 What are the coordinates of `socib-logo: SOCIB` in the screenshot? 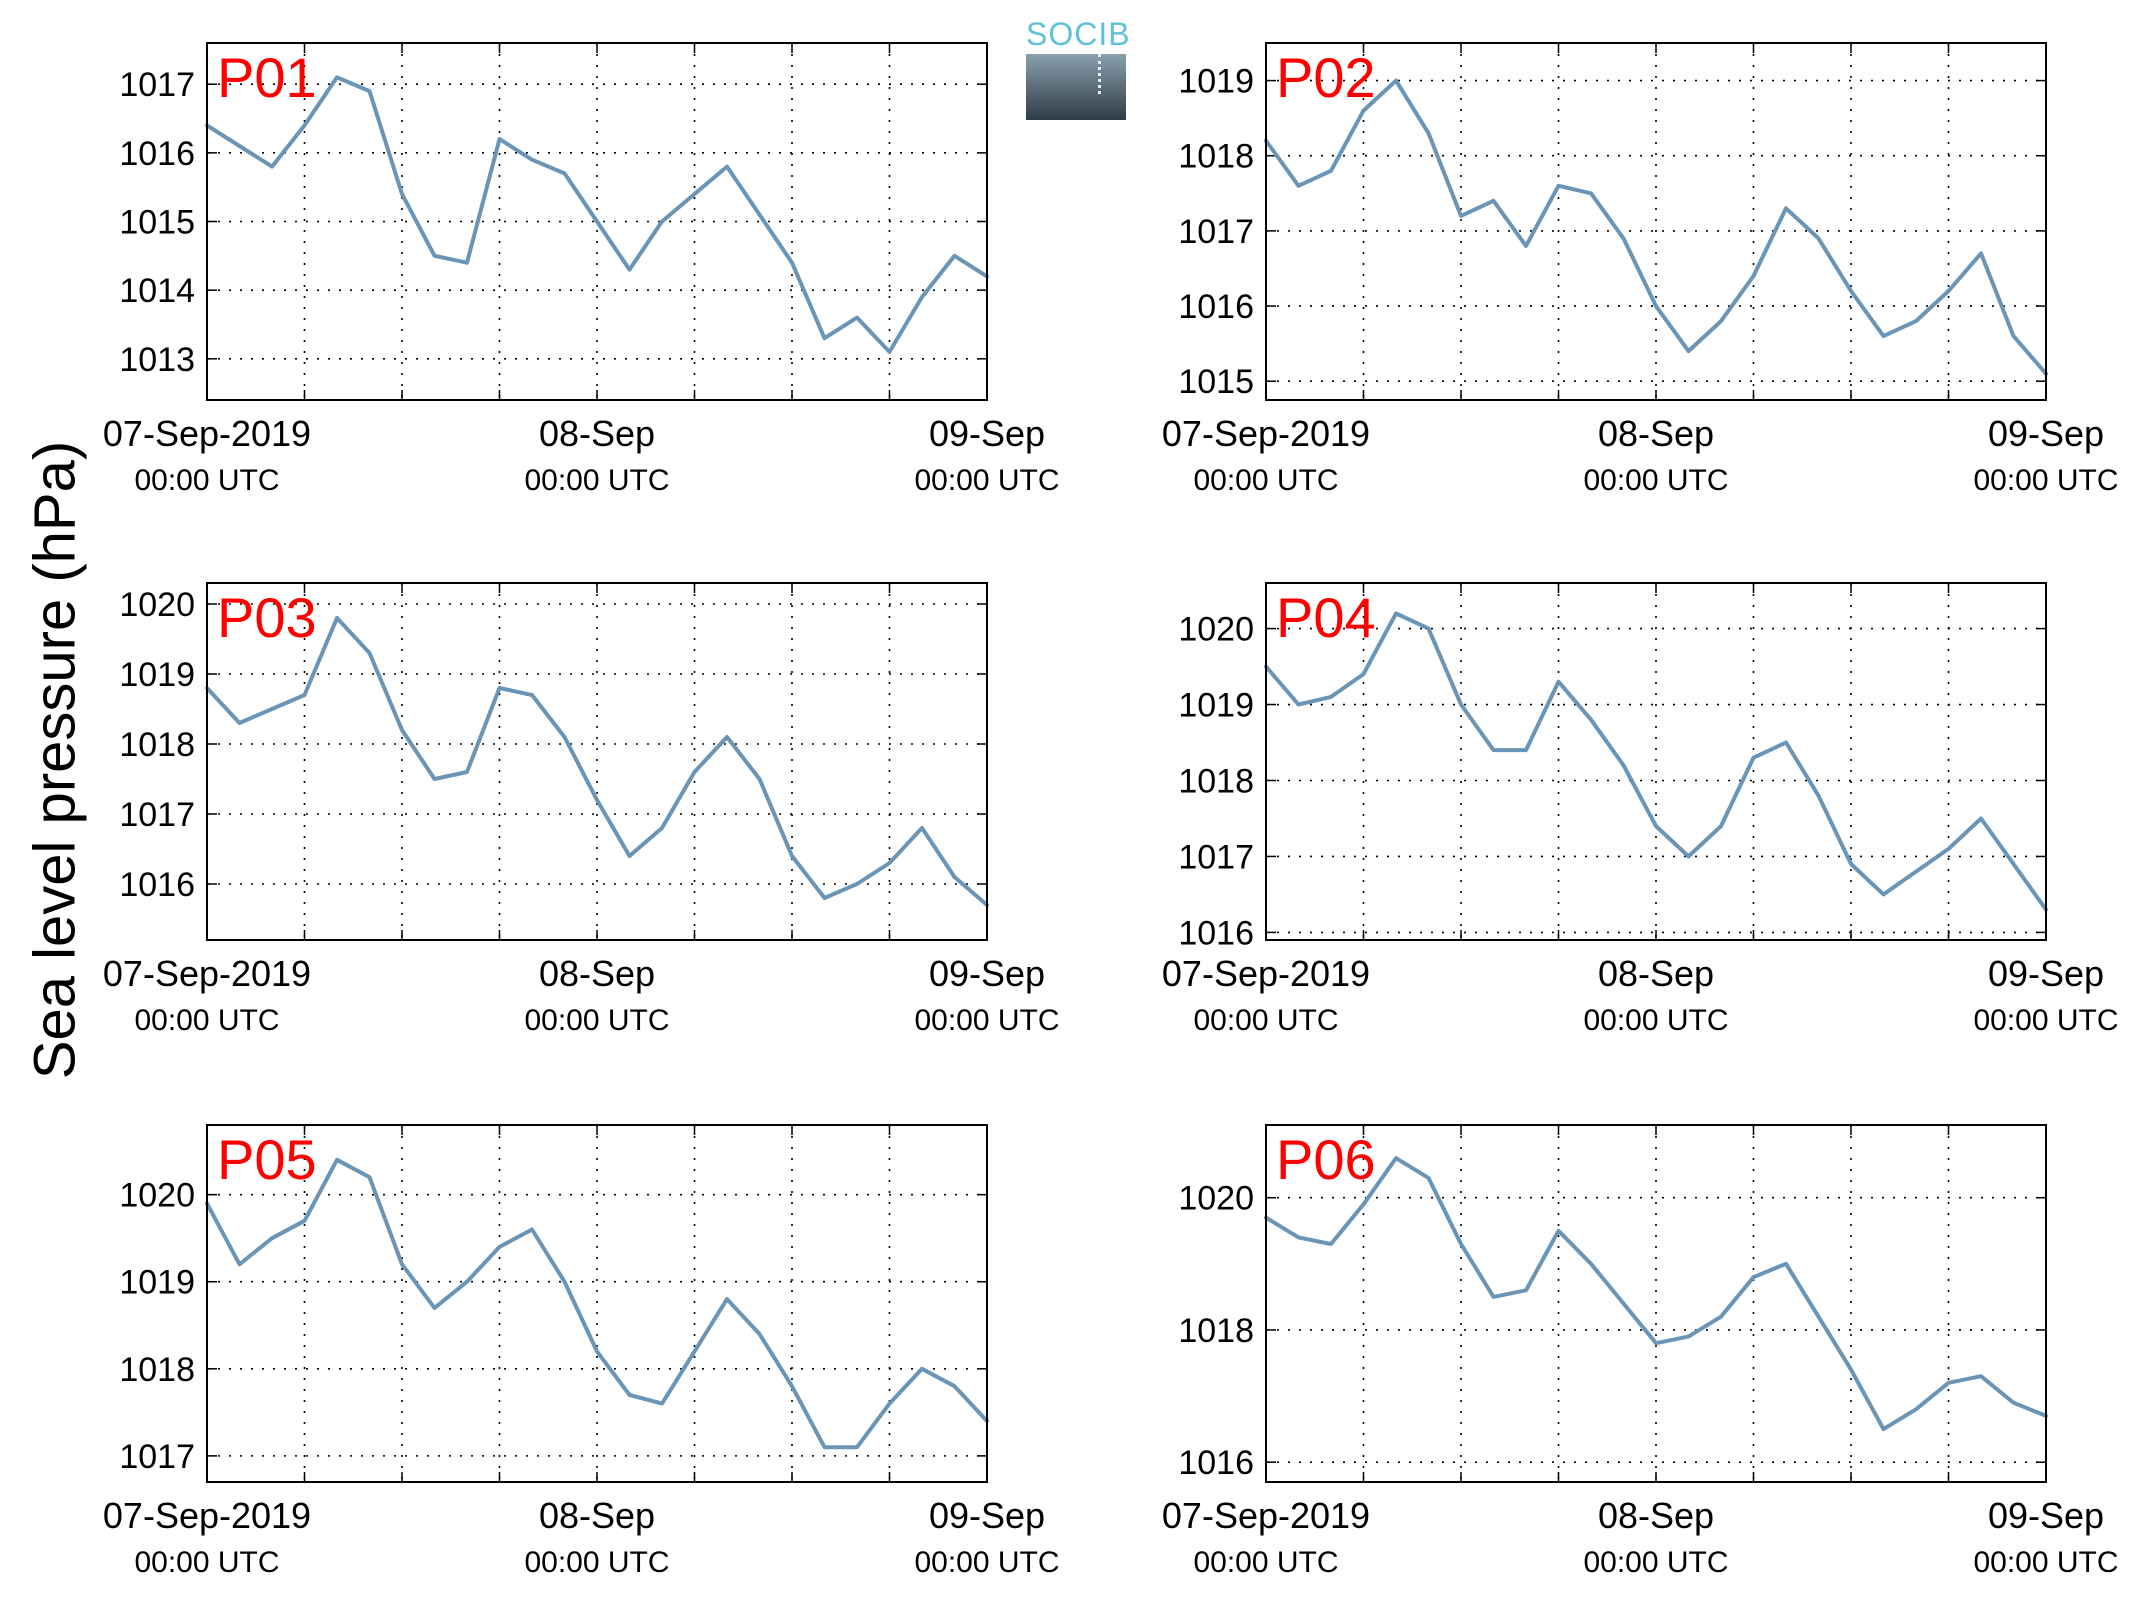 It's located at (1078, 68).